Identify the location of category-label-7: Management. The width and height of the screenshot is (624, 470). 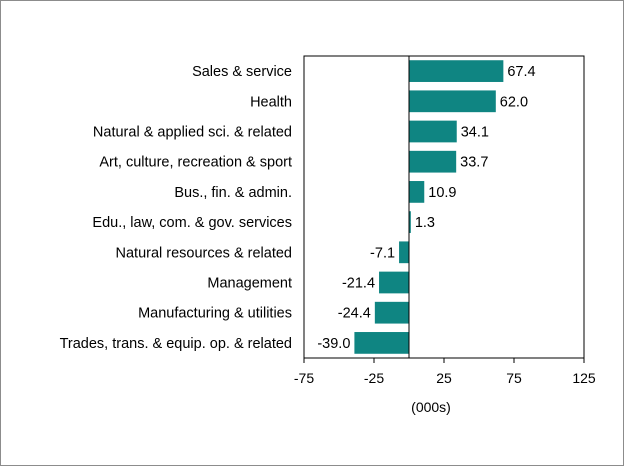
(249, 284).